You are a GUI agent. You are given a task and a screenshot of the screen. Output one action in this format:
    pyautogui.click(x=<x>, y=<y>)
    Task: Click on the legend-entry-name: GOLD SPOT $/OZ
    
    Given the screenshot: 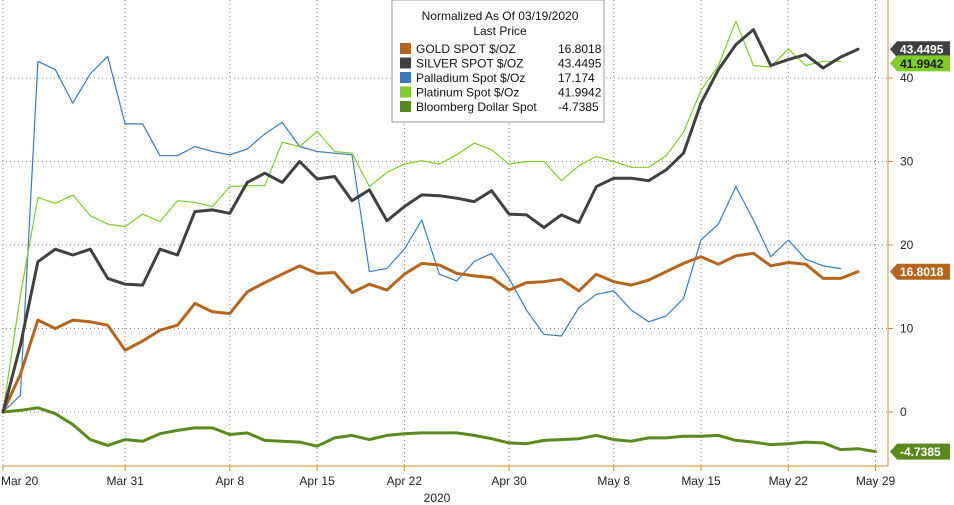 What is the action you would take?
    pyautogui.click(x=466, y=49)
    